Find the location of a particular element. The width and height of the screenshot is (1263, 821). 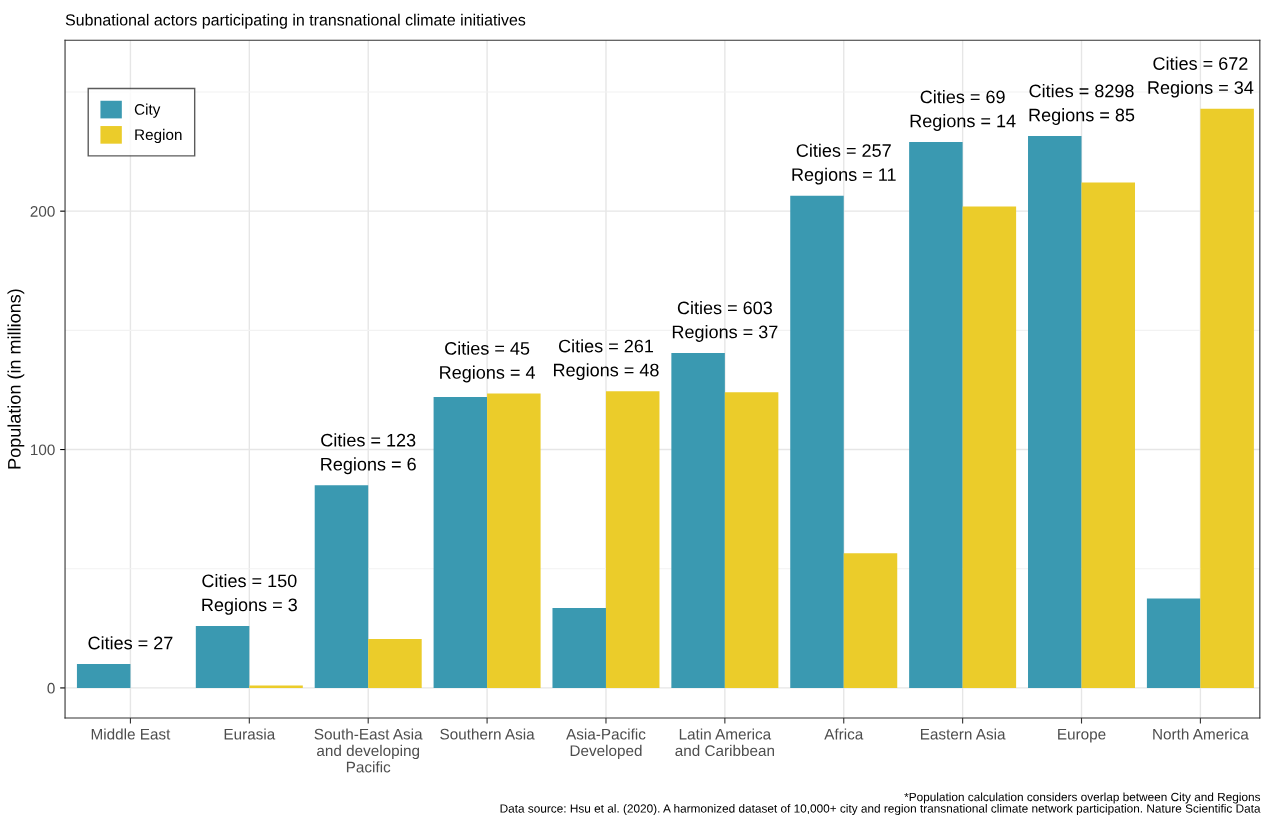

annotation: Cities = 69 Regions = 14 is located at coordinates (963, 110).